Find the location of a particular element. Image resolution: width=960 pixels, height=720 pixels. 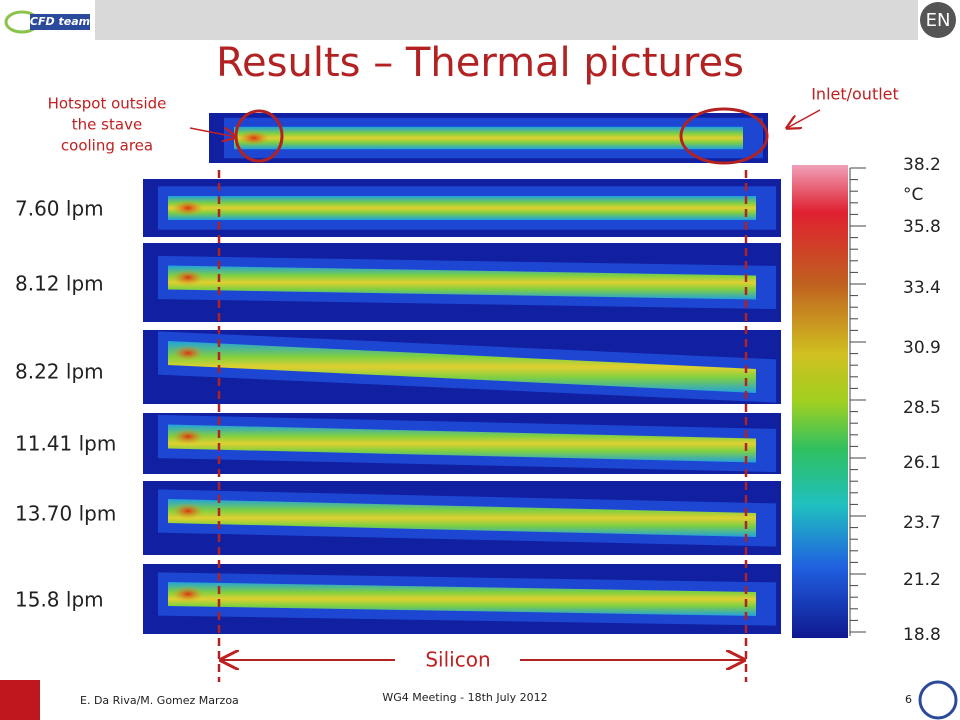

footer-mark is located at coordinates (20, 700).